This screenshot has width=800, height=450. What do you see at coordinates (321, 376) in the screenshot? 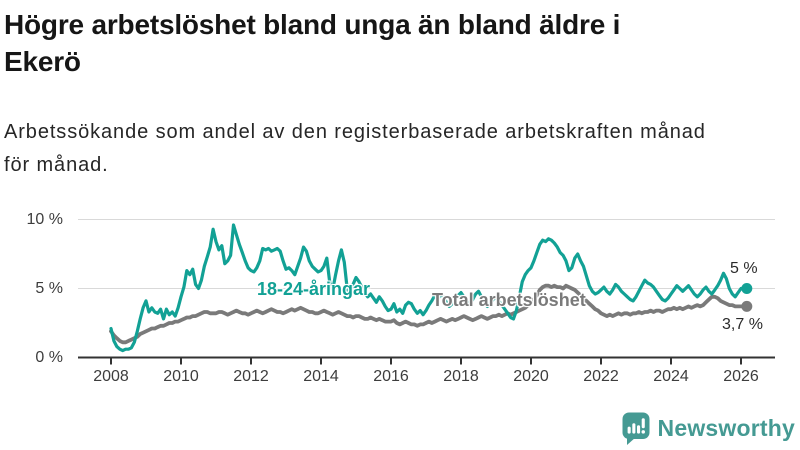
I see `x-axis-label: 2014` at bounding box center [321, 376].